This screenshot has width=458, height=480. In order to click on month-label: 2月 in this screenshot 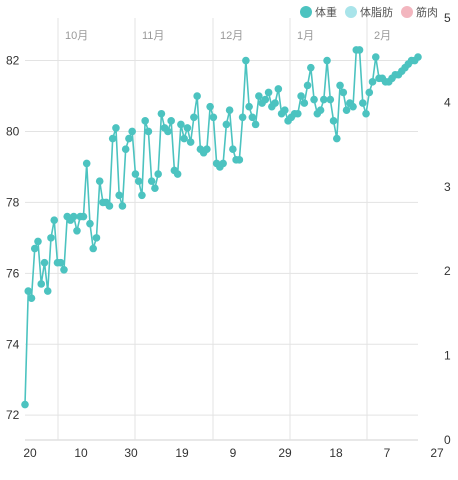, I will do `click(382, 36)`.